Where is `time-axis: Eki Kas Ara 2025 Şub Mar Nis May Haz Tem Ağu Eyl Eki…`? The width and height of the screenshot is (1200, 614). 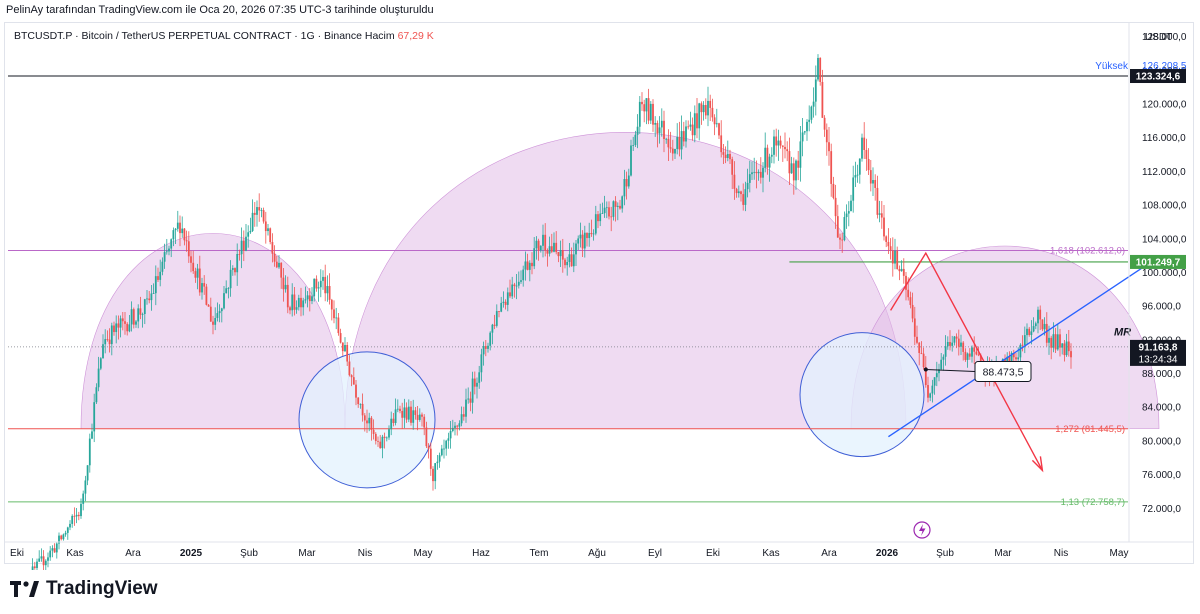
time-axis: Eki Kas Ara 2025 Şub Mar Nis May Haz Tem Ağu Eyl Eki… is located at coordinates (599, 550).